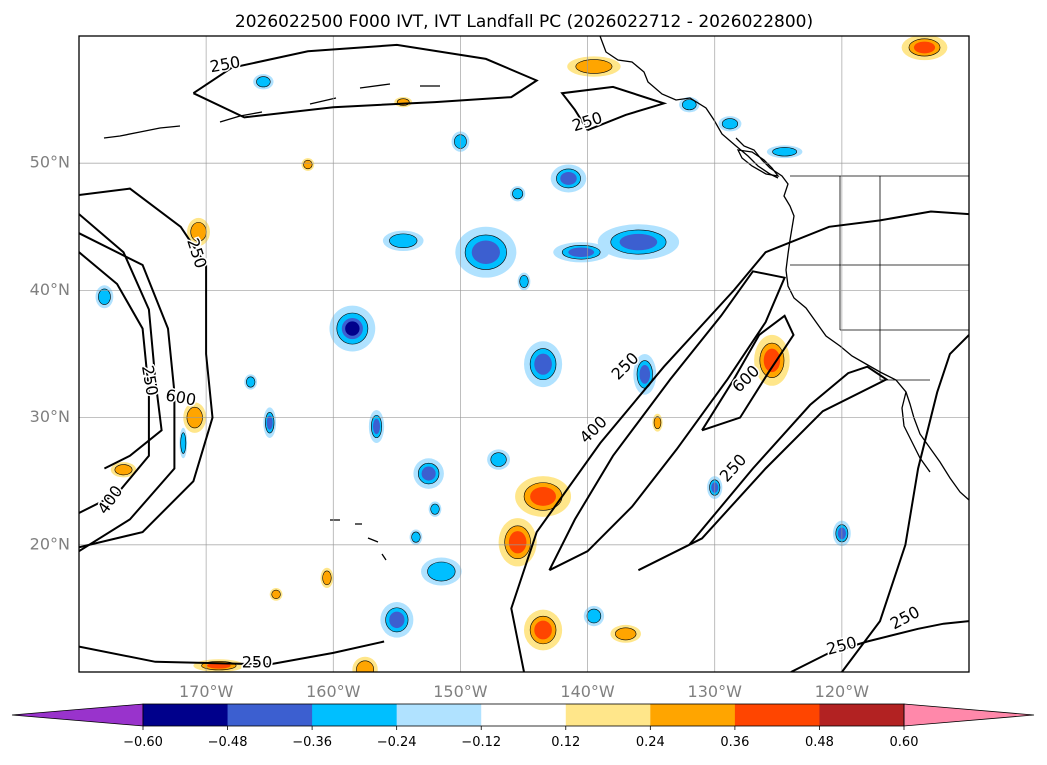 Image resolution: width=1047 pixels, height=765 pixels. What do you see at coordinates (460, 691) in the screenshot?
I see `lon-label-2: 150°W` at bounding box center [460, 691].